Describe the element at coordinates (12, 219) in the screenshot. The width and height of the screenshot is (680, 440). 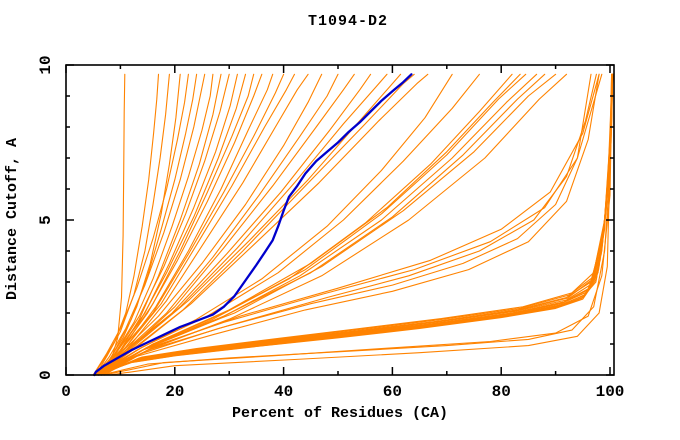
I see `y-axis-label: Distance Cutoff, A` at that location.